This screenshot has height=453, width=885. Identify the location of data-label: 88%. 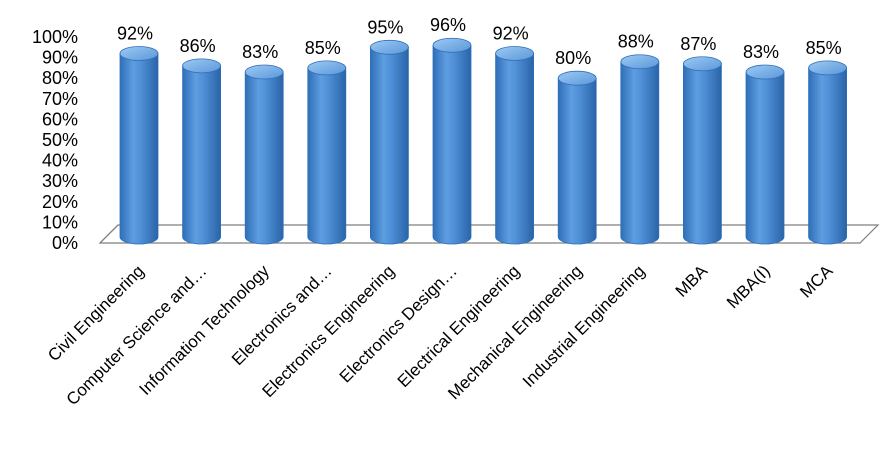
(636, 42).